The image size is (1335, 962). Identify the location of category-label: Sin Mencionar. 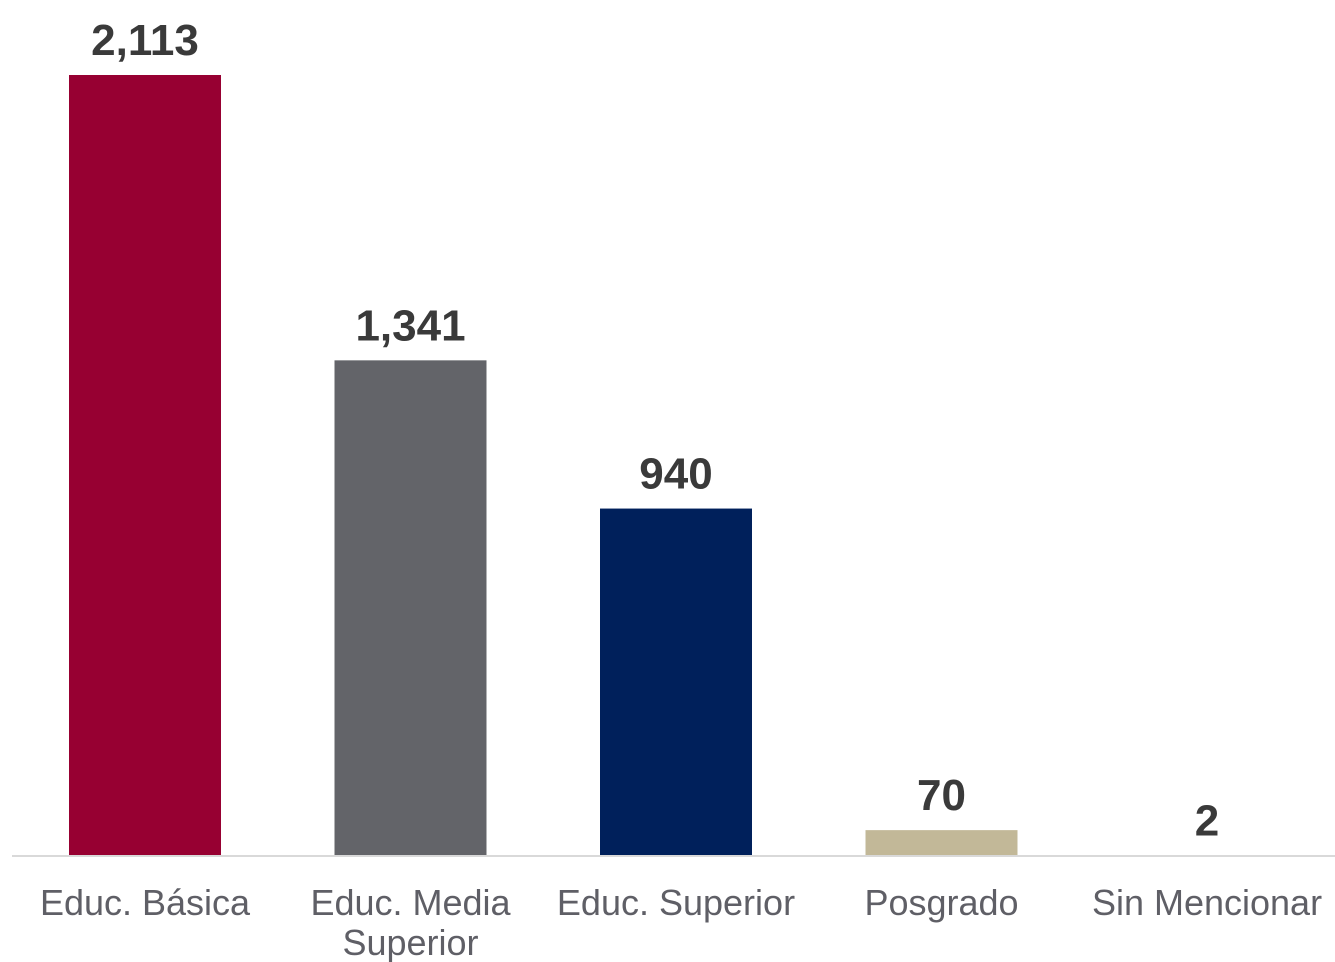
(1207, 902).